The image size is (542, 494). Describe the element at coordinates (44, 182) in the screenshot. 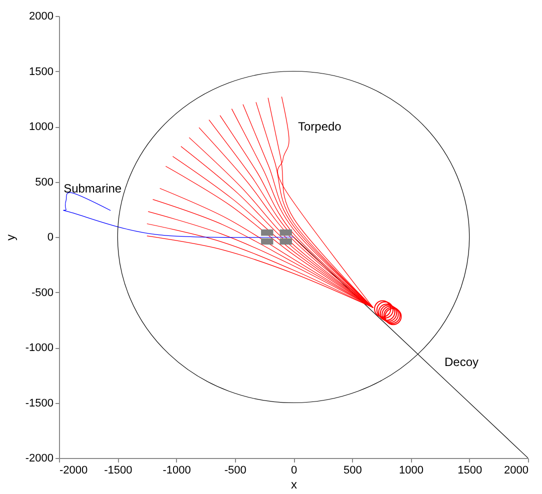

I see `y-tick-label: 500` at that location.